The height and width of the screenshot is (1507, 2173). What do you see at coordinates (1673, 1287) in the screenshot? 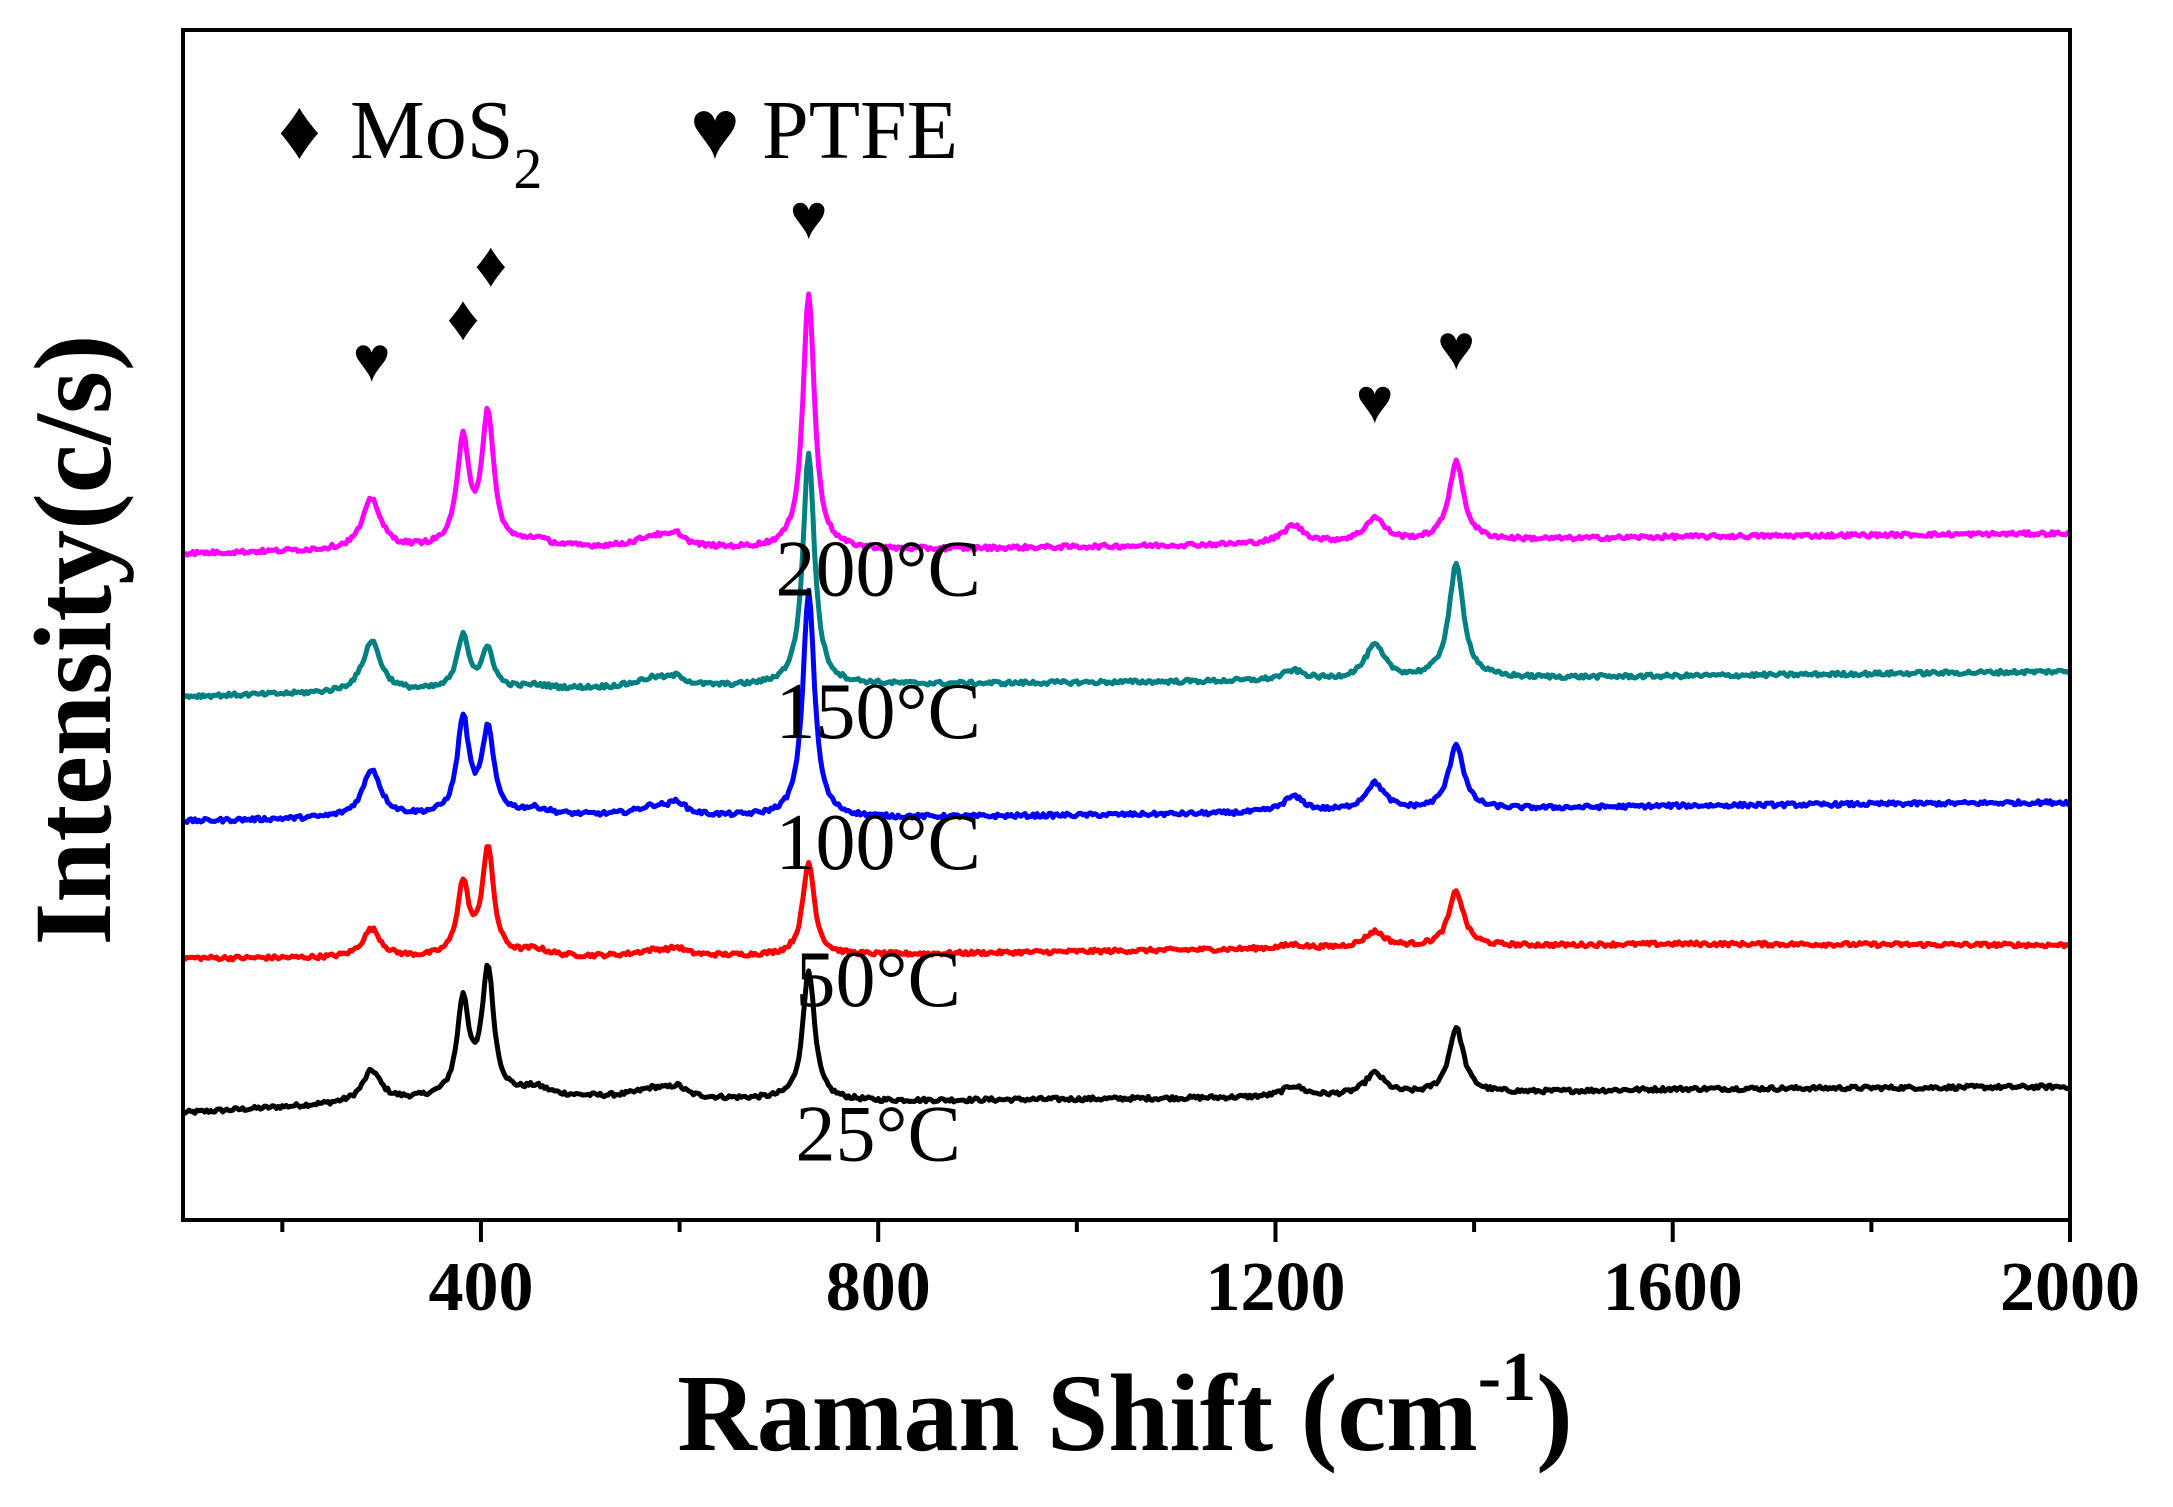
I see `x-tick-label-1600: 1600` at bounding box center [1673, 1287].